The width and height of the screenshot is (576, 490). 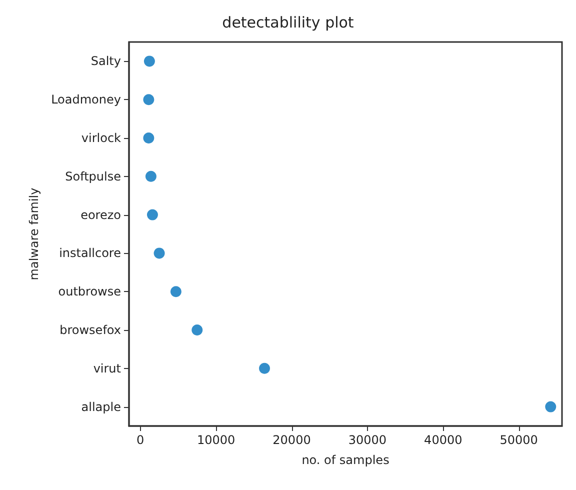 What do you see at coordinates (90, 330) in the screenshot?
I see `y-tick-label: browsefox` at bounding box center [90, 330].